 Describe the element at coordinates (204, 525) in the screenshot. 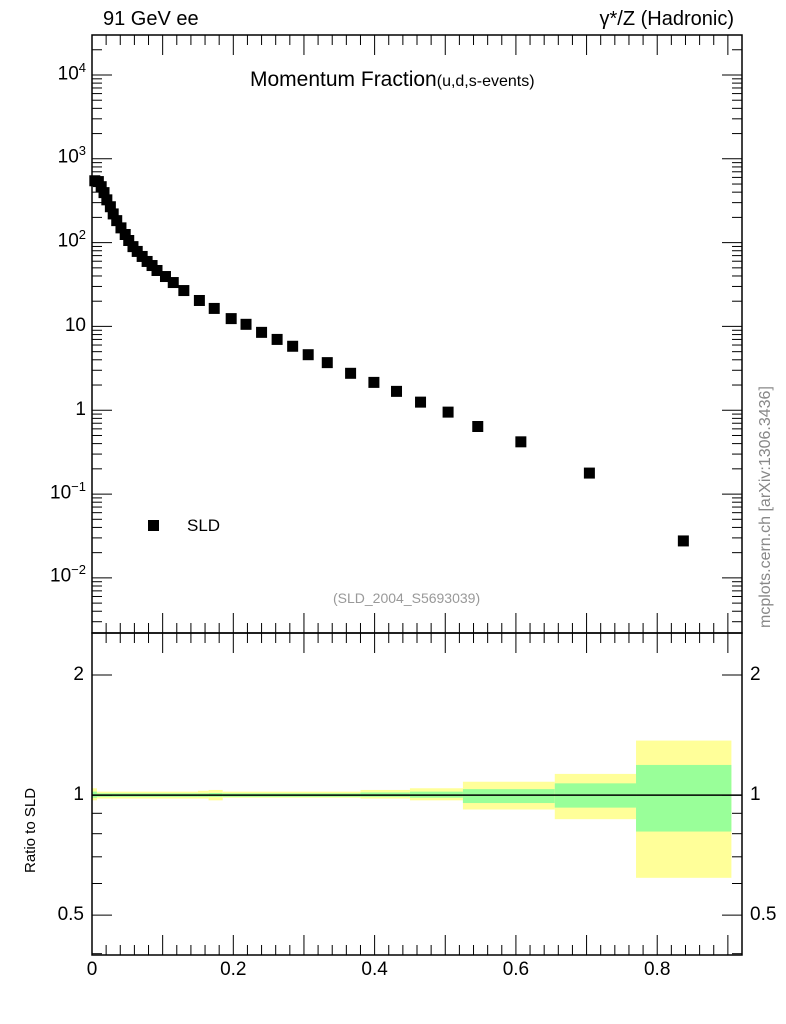

I see `legend-label: SLD` at that location.